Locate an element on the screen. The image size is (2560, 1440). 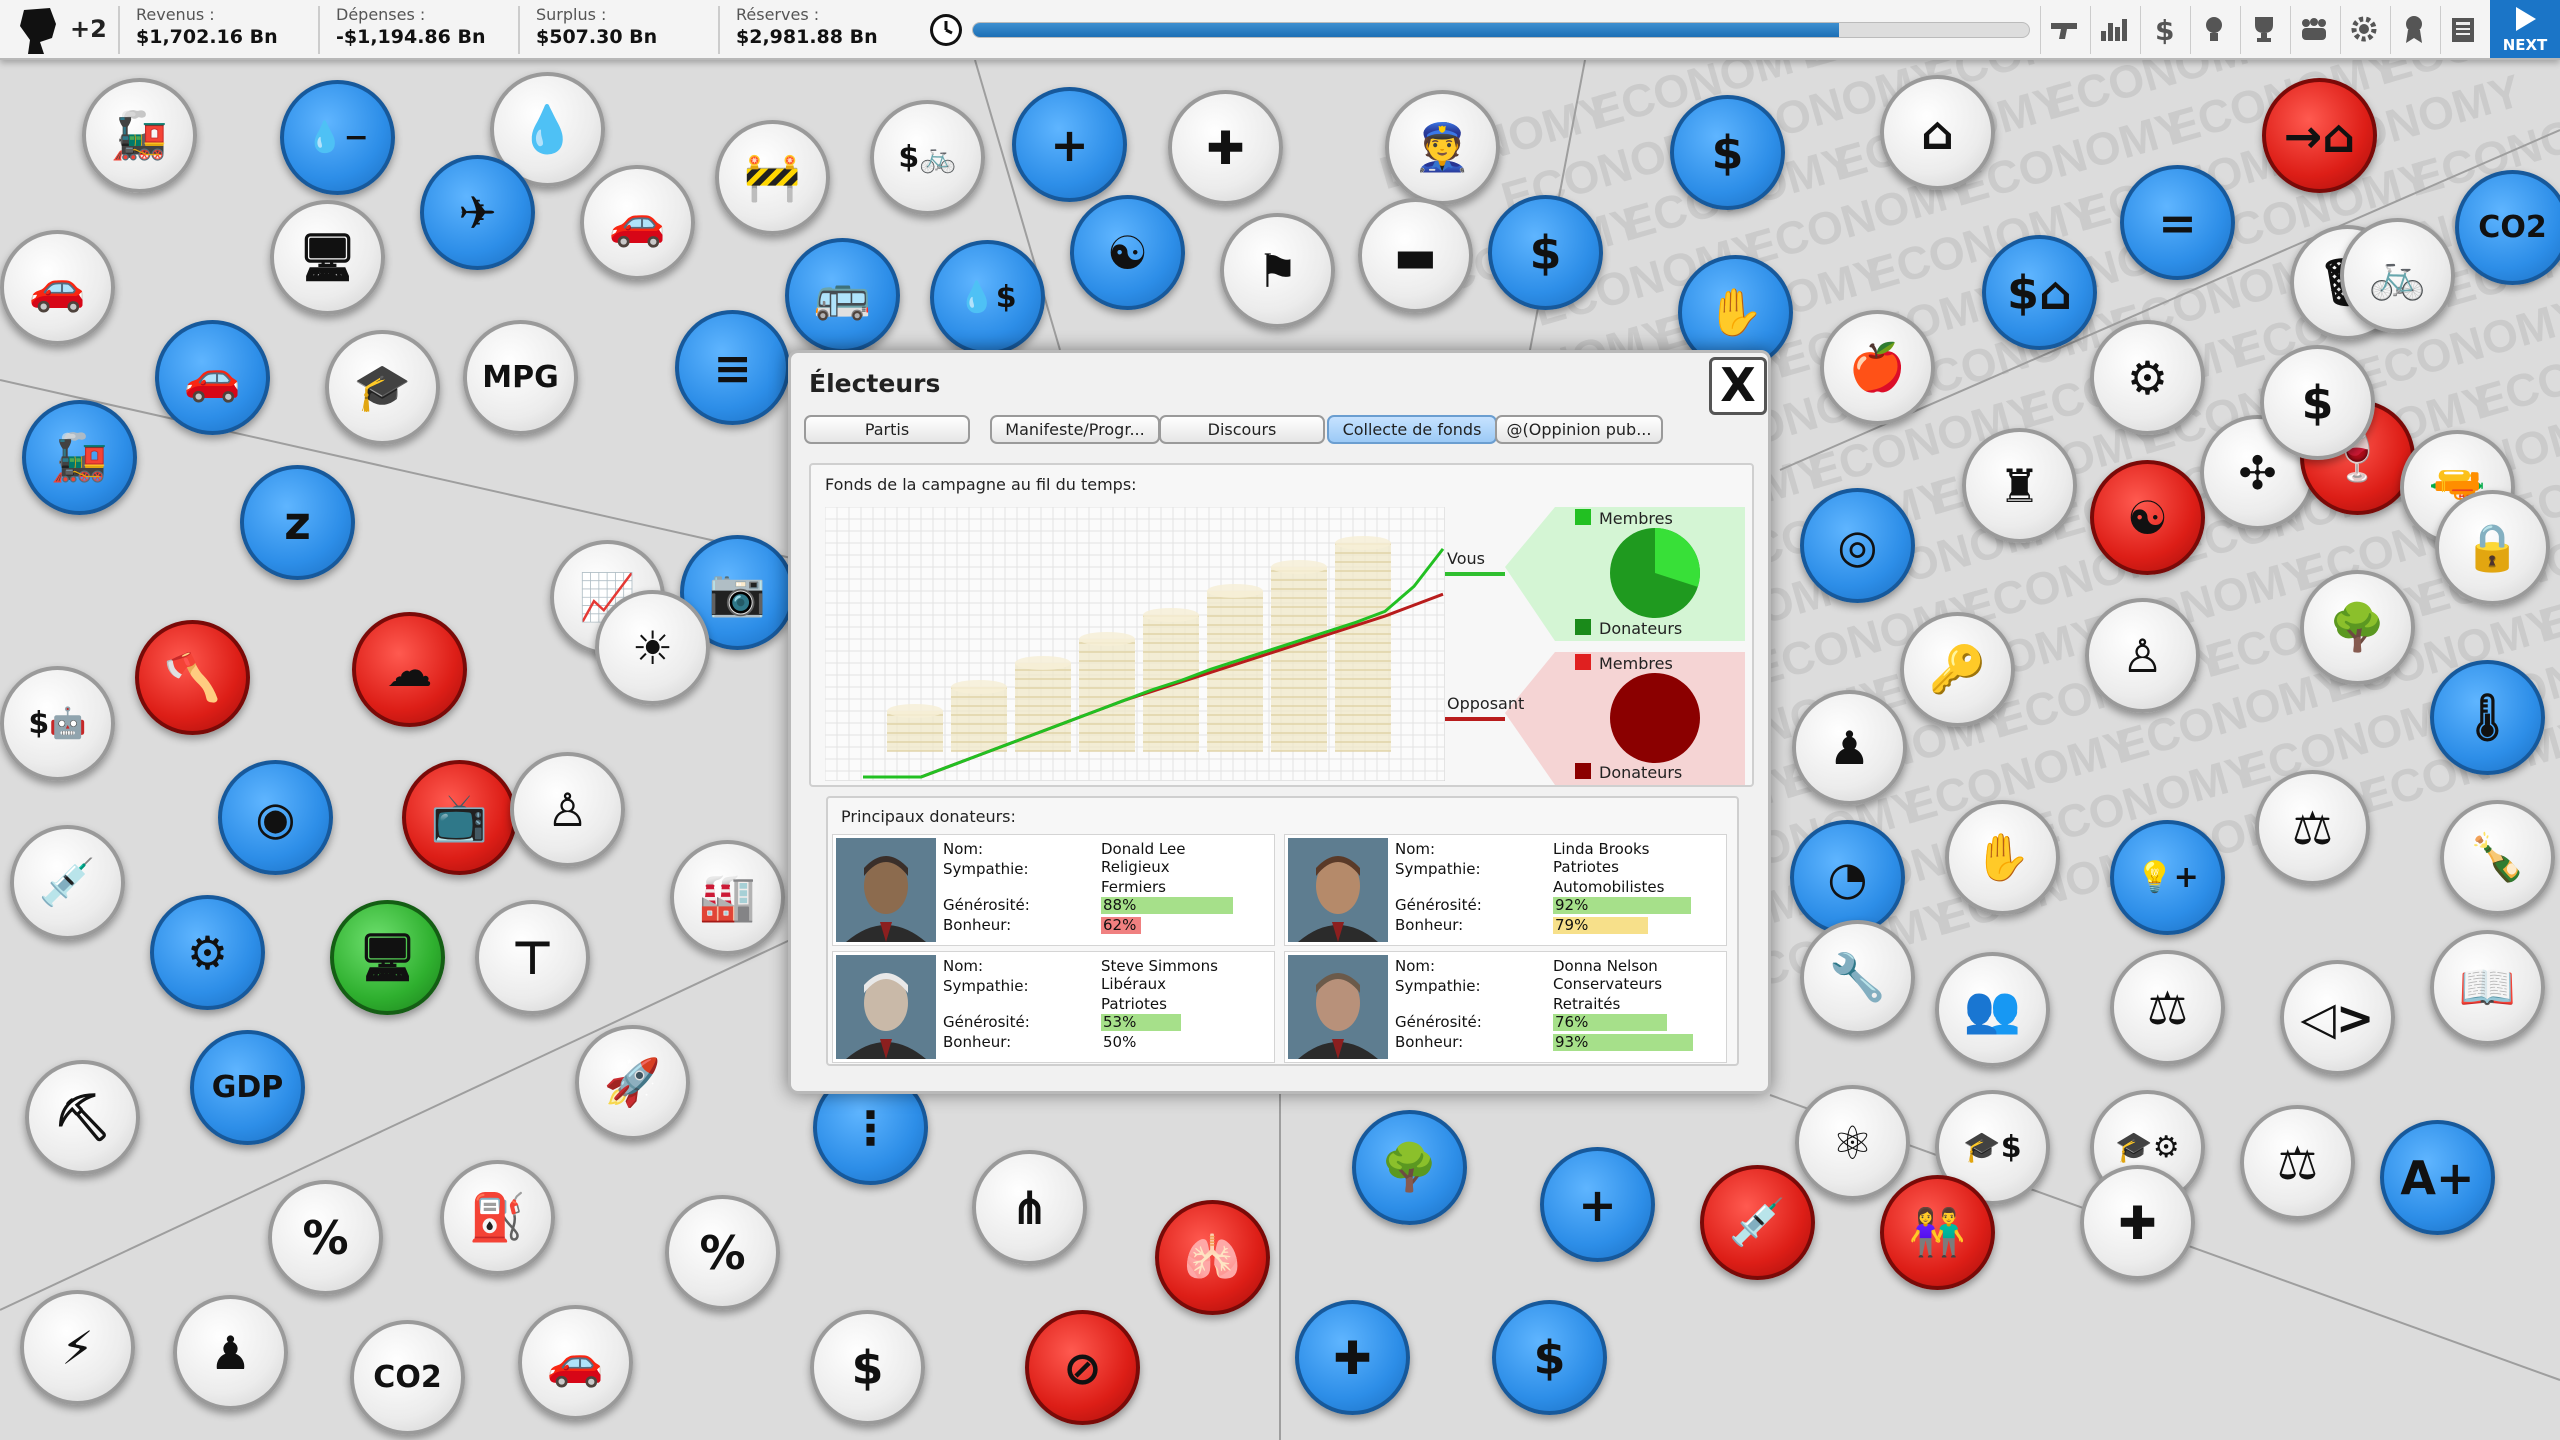
school-bus-policy-bubble: 🎓 is located at coordinates (382, 387).